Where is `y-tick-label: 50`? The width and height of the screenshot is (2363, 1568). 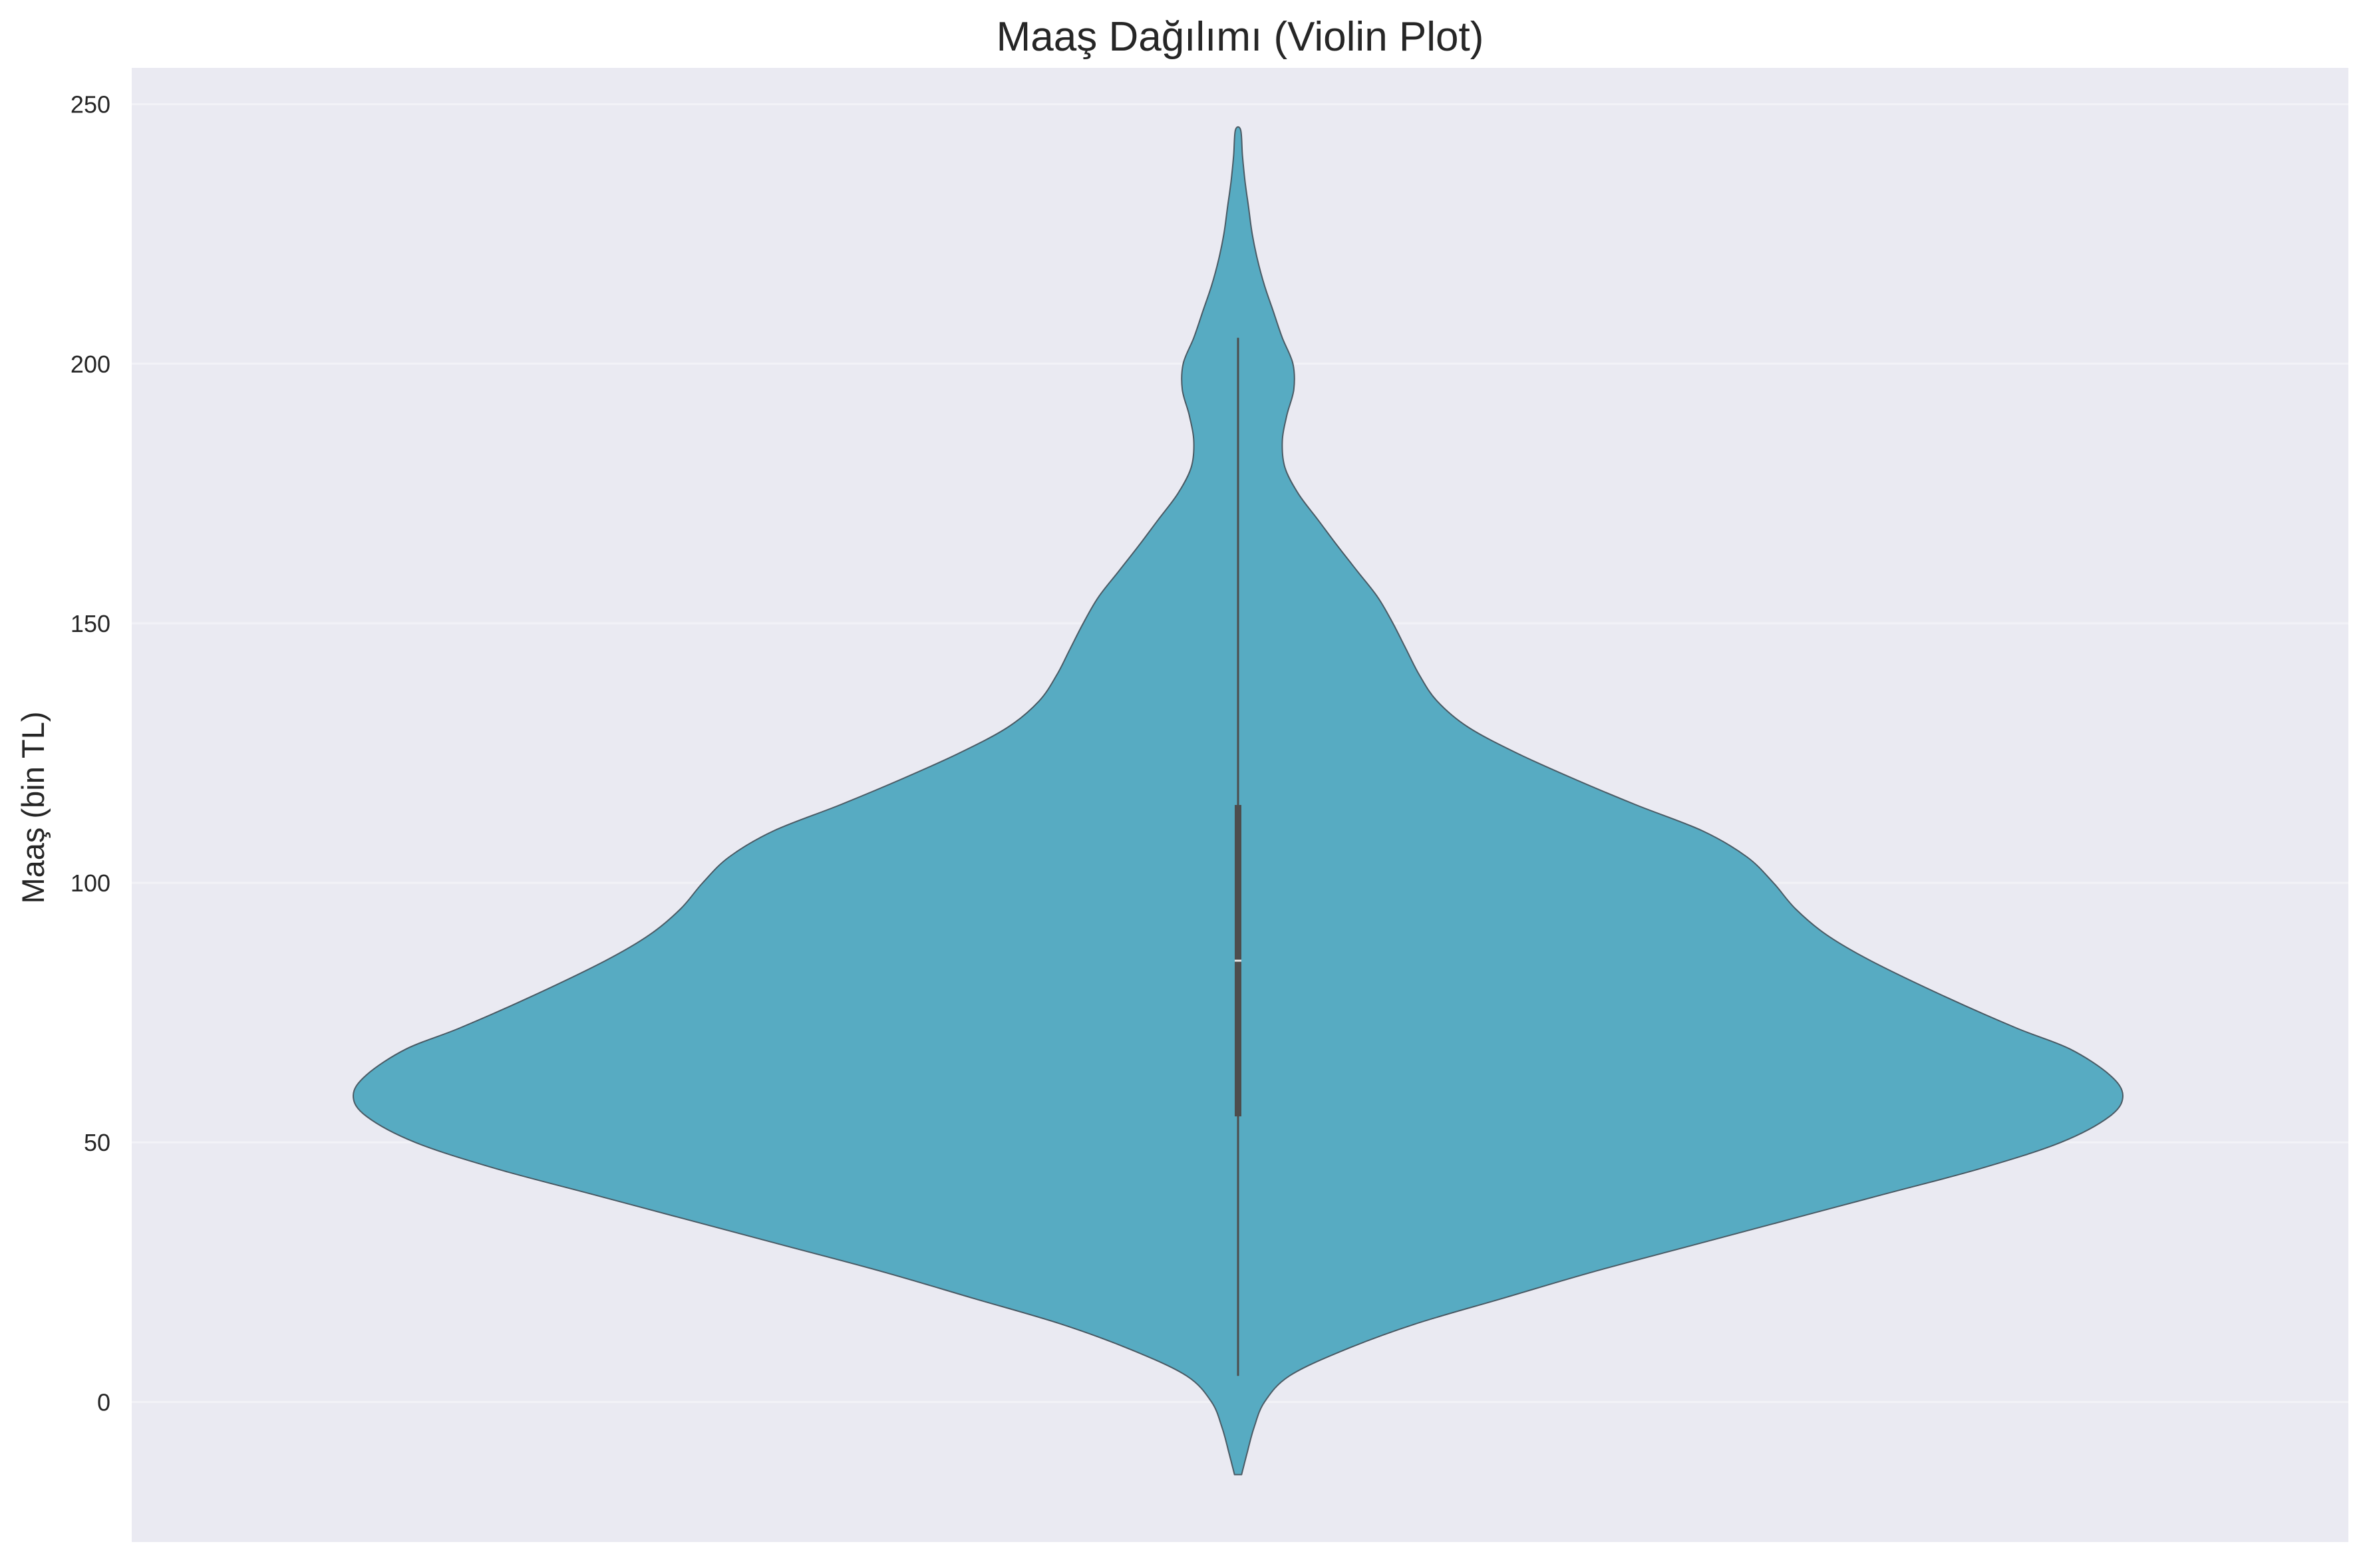
y-tick-label: 50 is located at coordinates (97, 1142).